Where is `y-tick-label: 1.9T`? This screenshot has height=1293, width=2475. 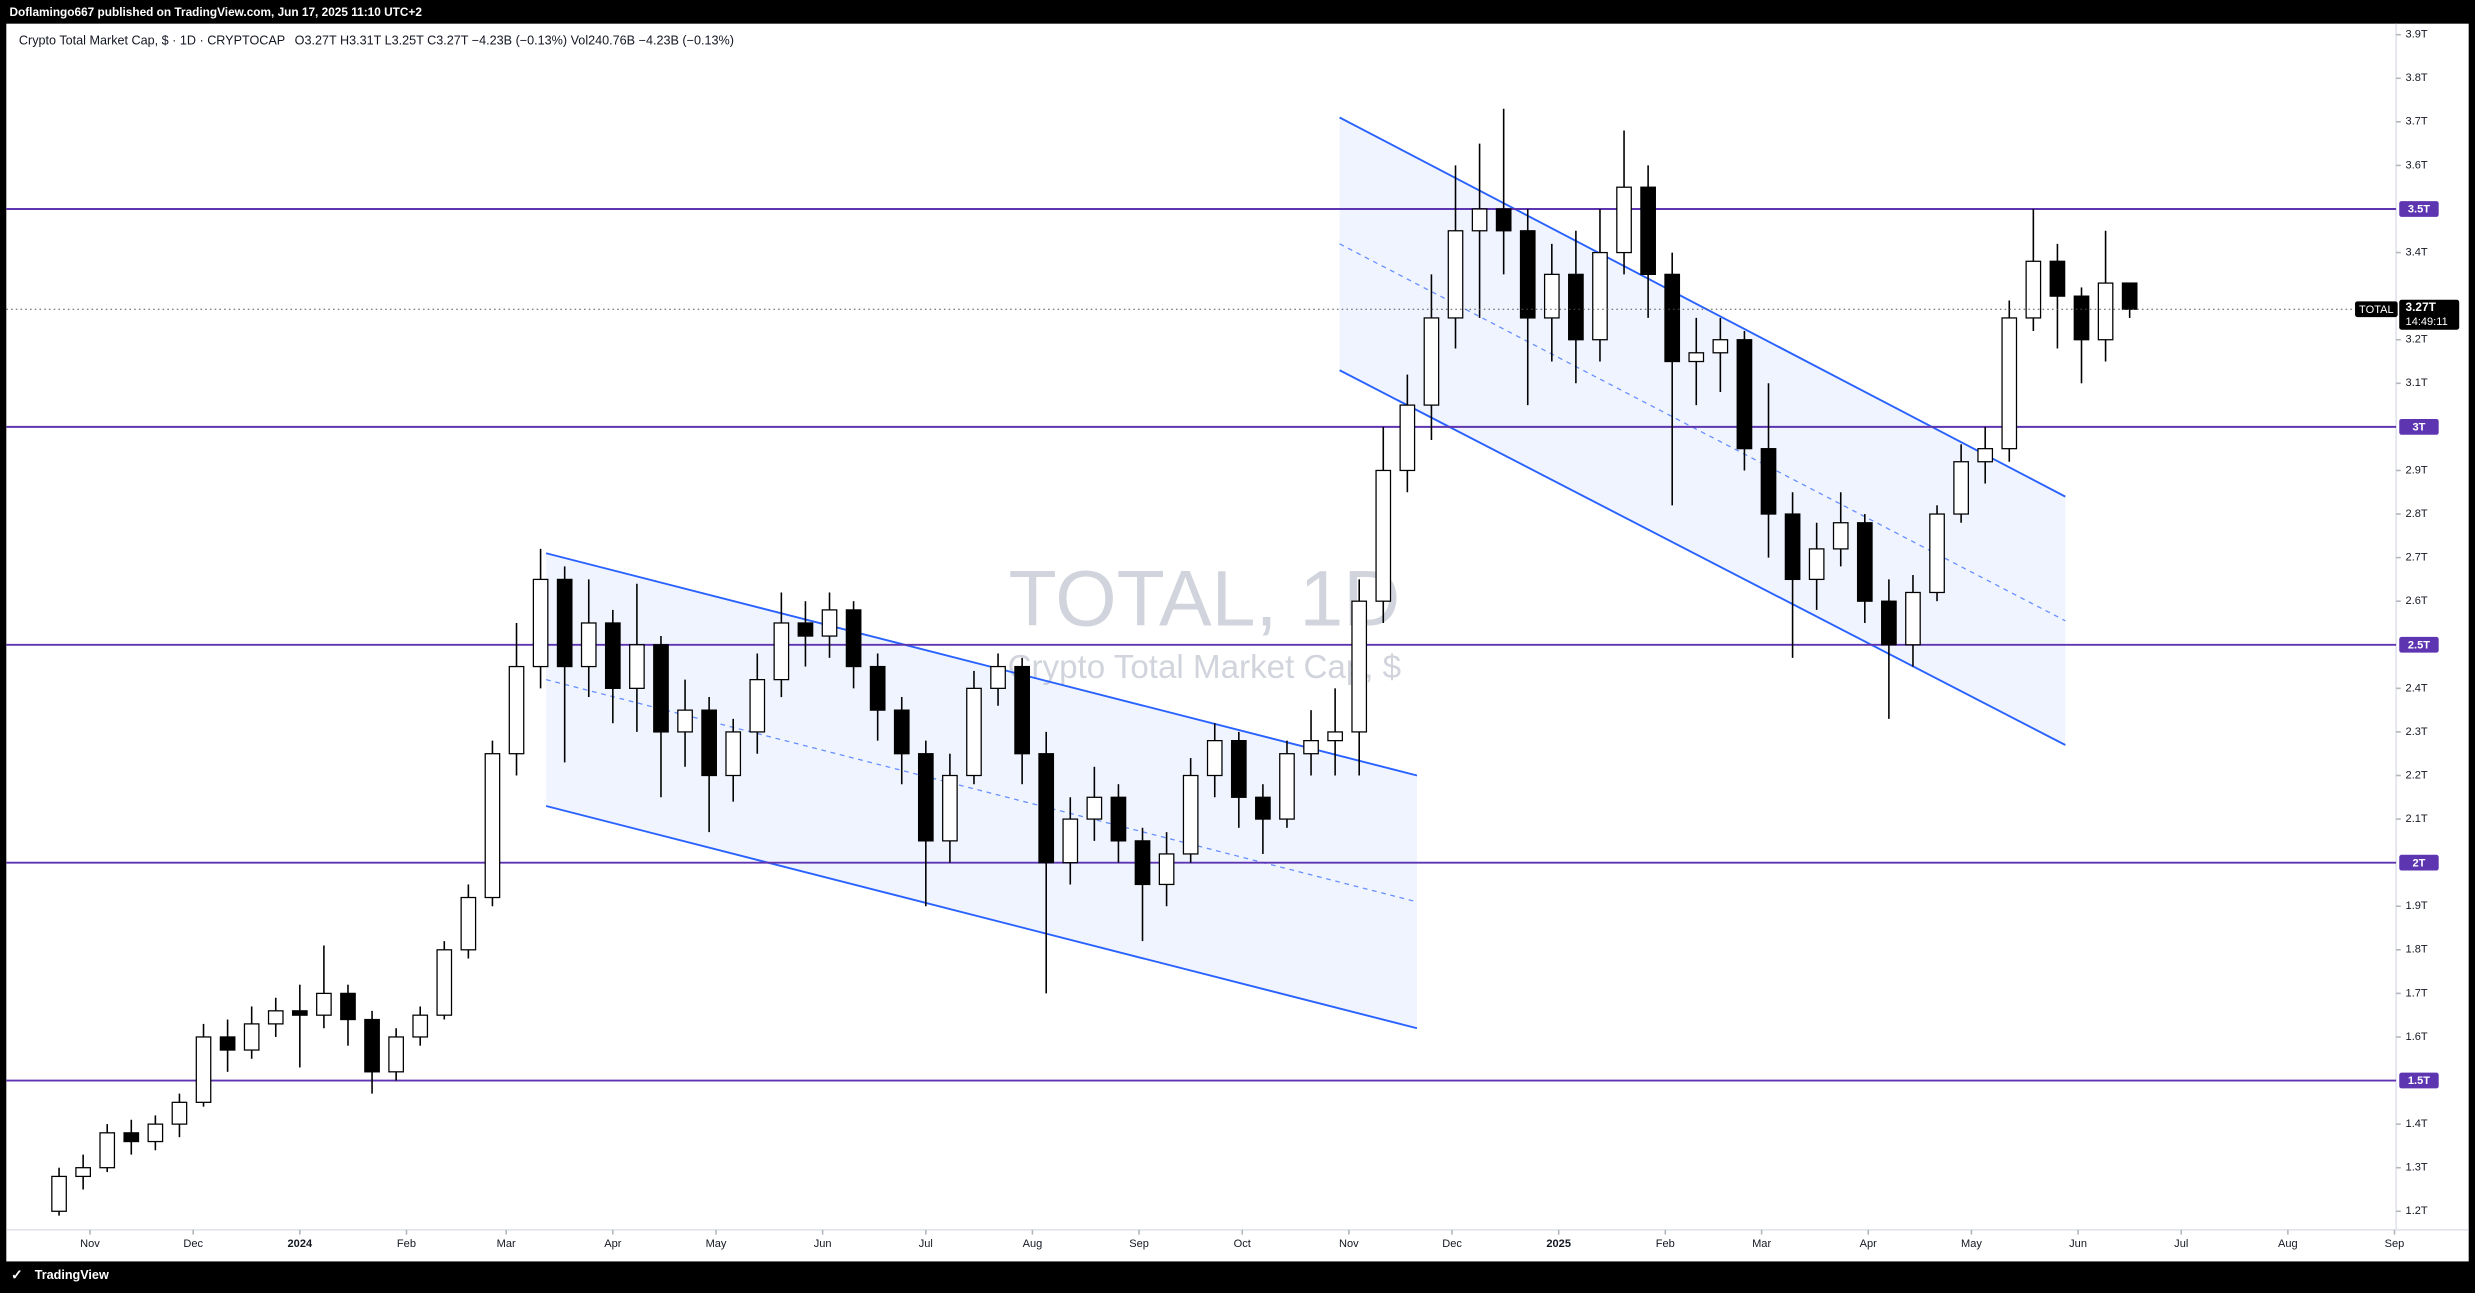
y-tick-label: 1.9T is located at coordinates (2417, 906).